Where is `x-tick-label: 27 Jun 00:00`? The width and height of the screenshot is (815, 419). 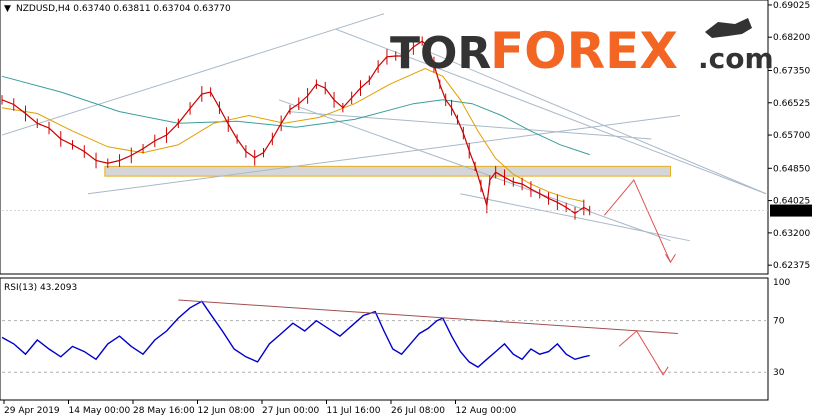 x-tick-label: 27 Jun 00:00 is located at coordinates (290, 411).